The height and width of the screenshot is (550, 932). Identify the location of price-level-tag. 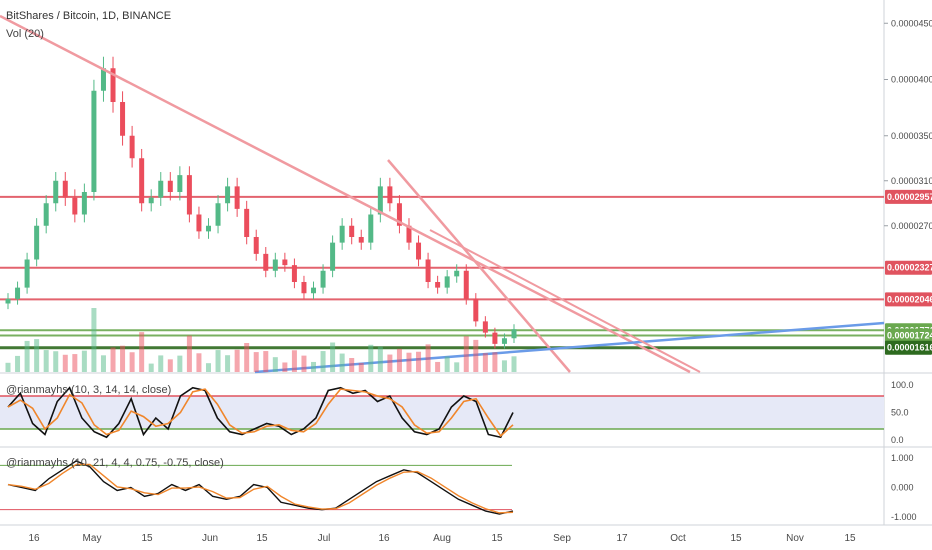
(908, 299).